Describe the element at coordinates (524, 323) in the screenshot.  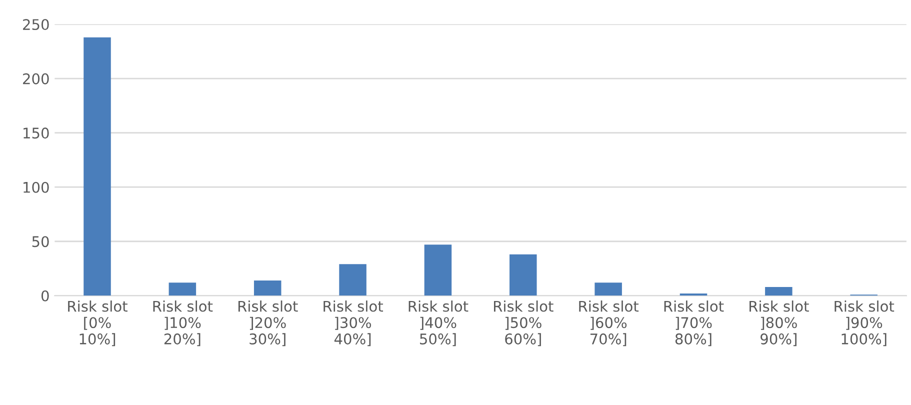
I see `x-tick-label: Risk slot ]50% 60%]` at that location.